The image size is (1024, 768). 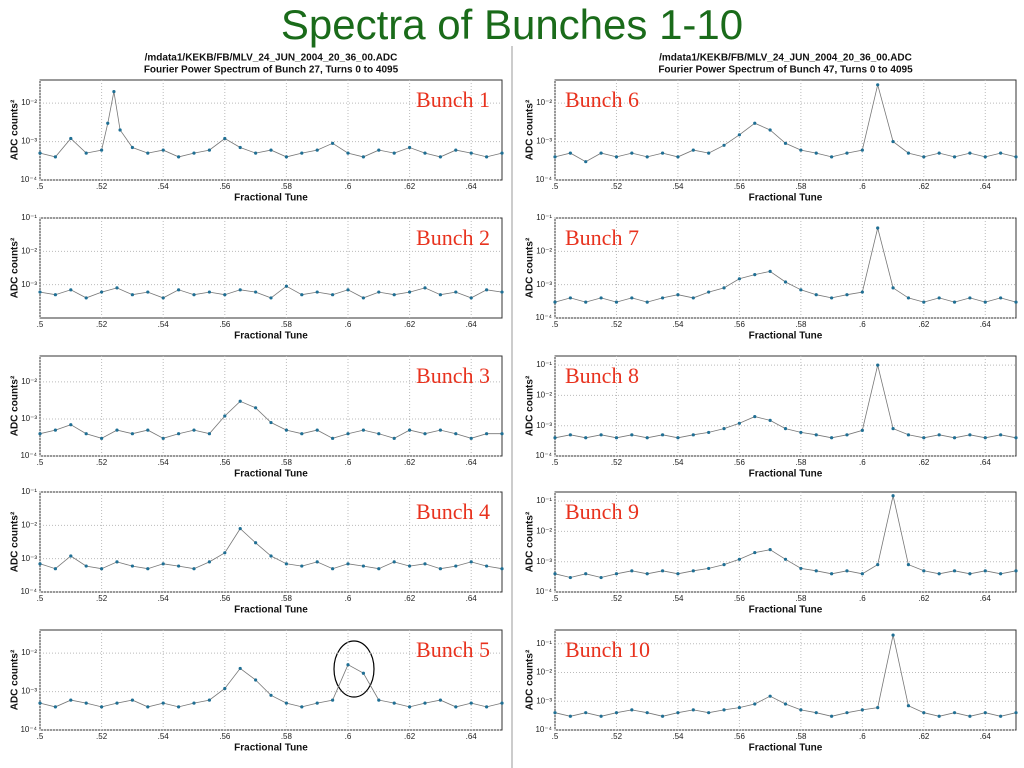 What do you see at coordinates (410, 462) in the screenshot?
I see `x-tick-label: .62` at bounding box center [410, 462].